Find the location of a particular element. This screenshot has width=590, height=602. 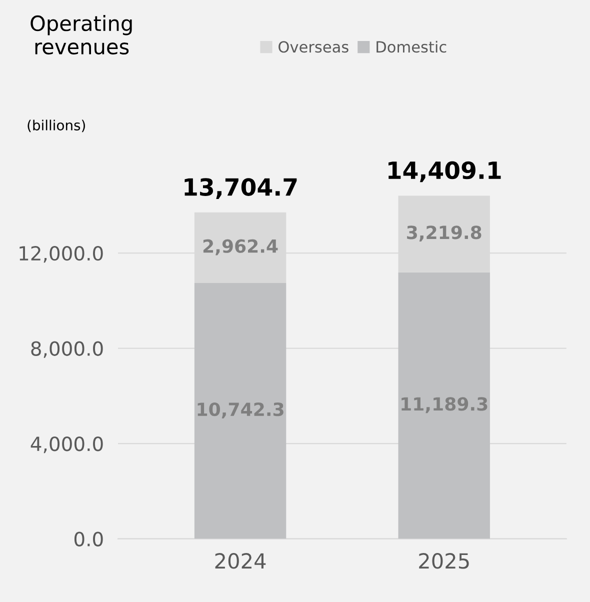

y-tick-label: 0.0 is located at coordinates (88, 539).